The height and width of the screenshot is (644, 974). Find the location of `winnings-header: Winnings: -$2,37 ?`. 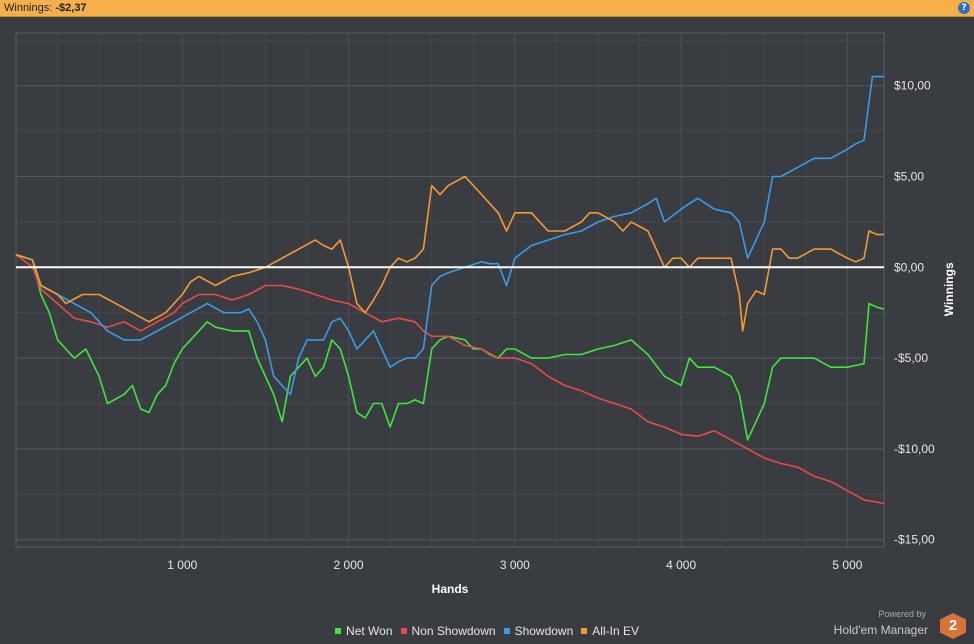

winnings-header: Winnings: -$2,37 ? is located at coordinates (487, 8).